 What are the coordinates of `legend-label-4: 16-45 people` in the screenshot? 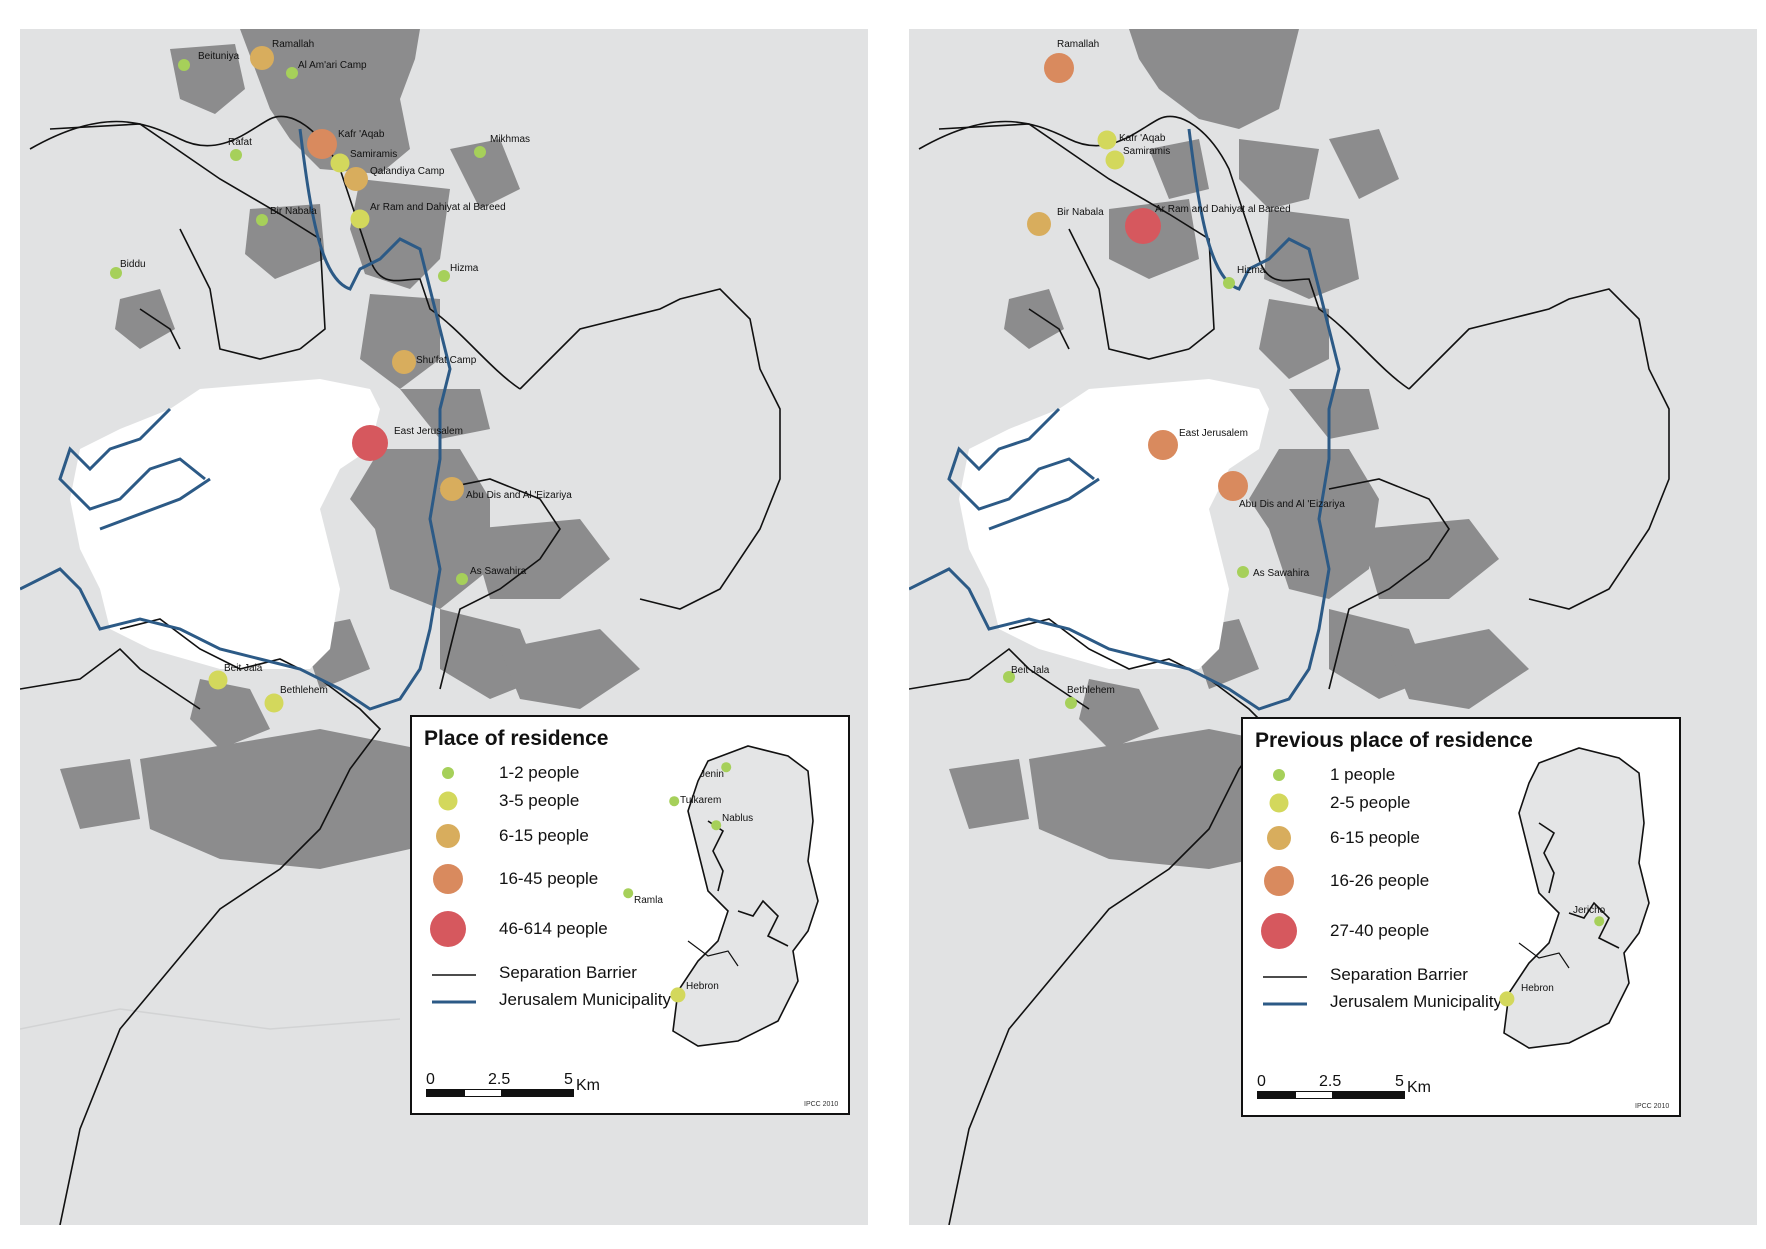 It's located at (549, 878).